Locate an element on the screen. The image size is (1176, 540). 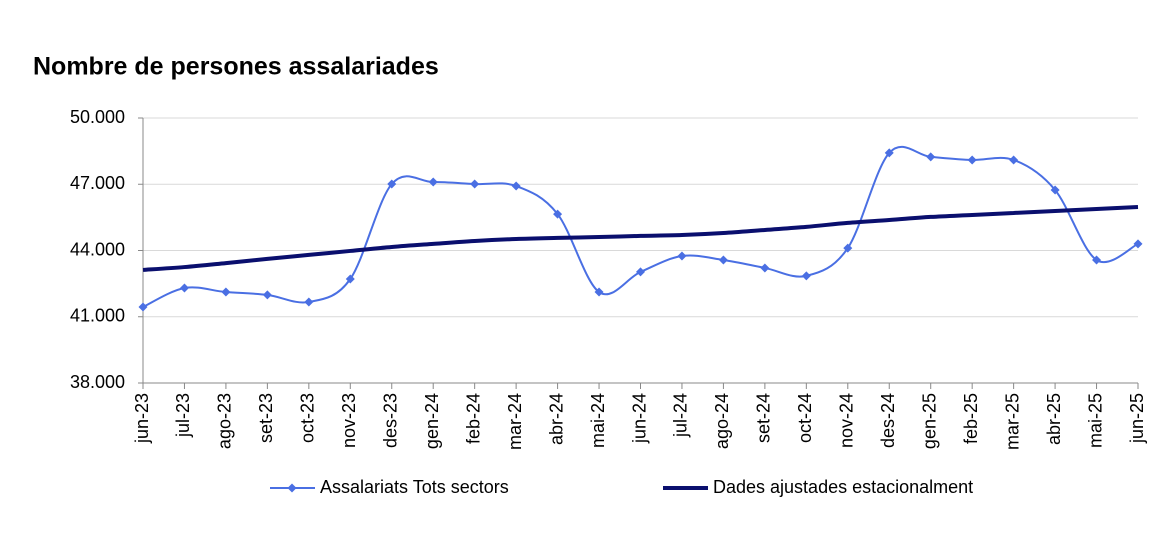
x-tick-label: mar-25 is located at coordinates (1012, 421).